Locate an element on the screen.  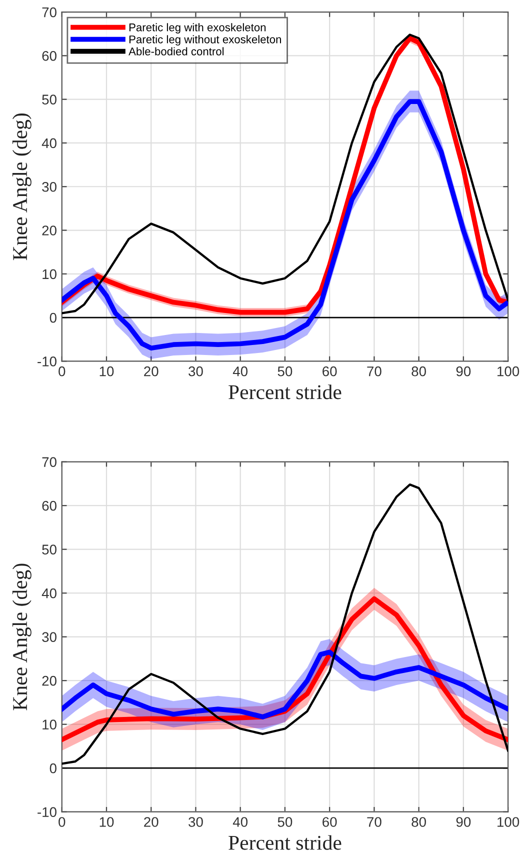
legend-label: Paretic leg without exoskeleton is located at coordinates (205, 40).